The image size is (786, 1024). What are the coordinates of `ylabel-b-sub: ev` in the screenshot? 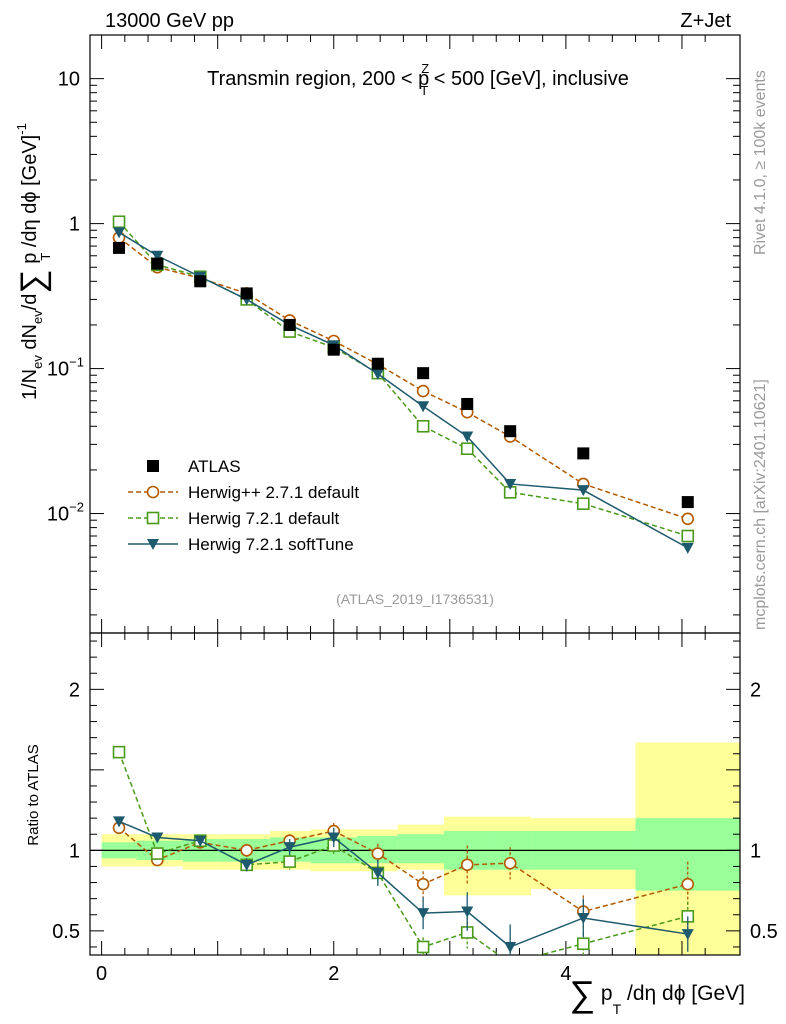 It's located at (37, 317).